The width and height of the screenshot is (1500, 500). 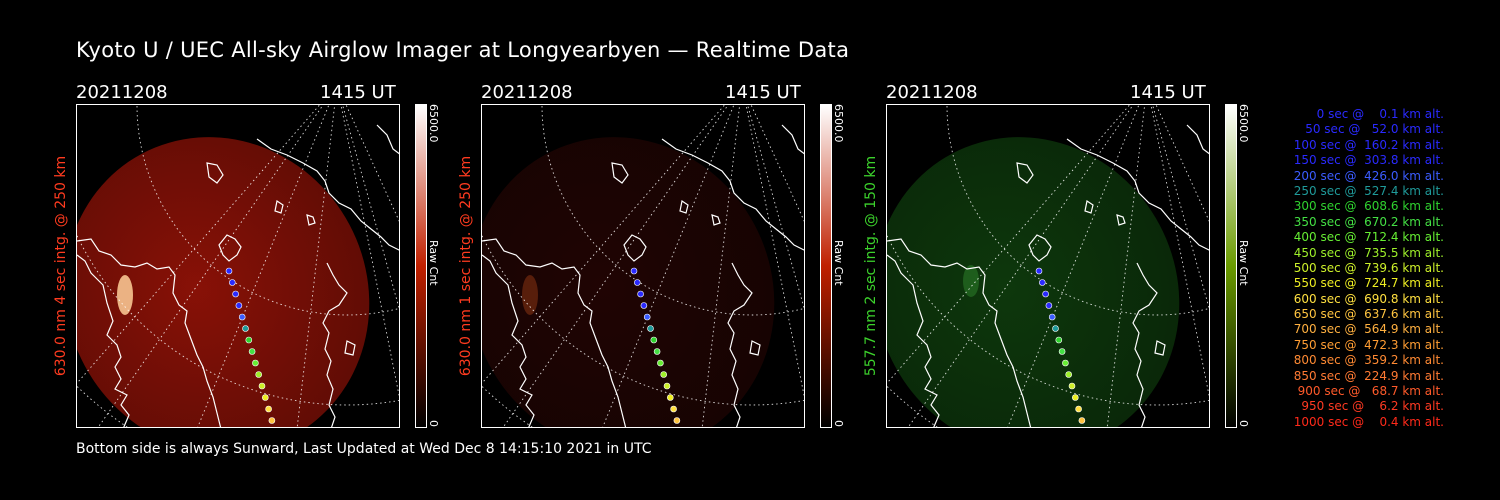 I want to click on legend-row: 350 sec @ 670.2 km alt., so click(x=1366, y=221).